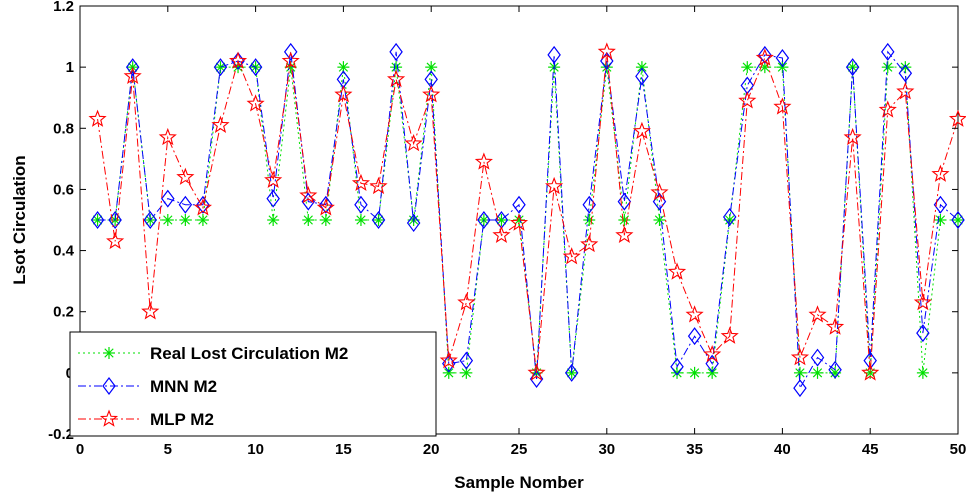 The height and width of the screenshot is (493, 966). What do you see at coordinates (70, 67) in the screenshot?
I see `y-tick-label: 1` at bounding box center [70, 67].